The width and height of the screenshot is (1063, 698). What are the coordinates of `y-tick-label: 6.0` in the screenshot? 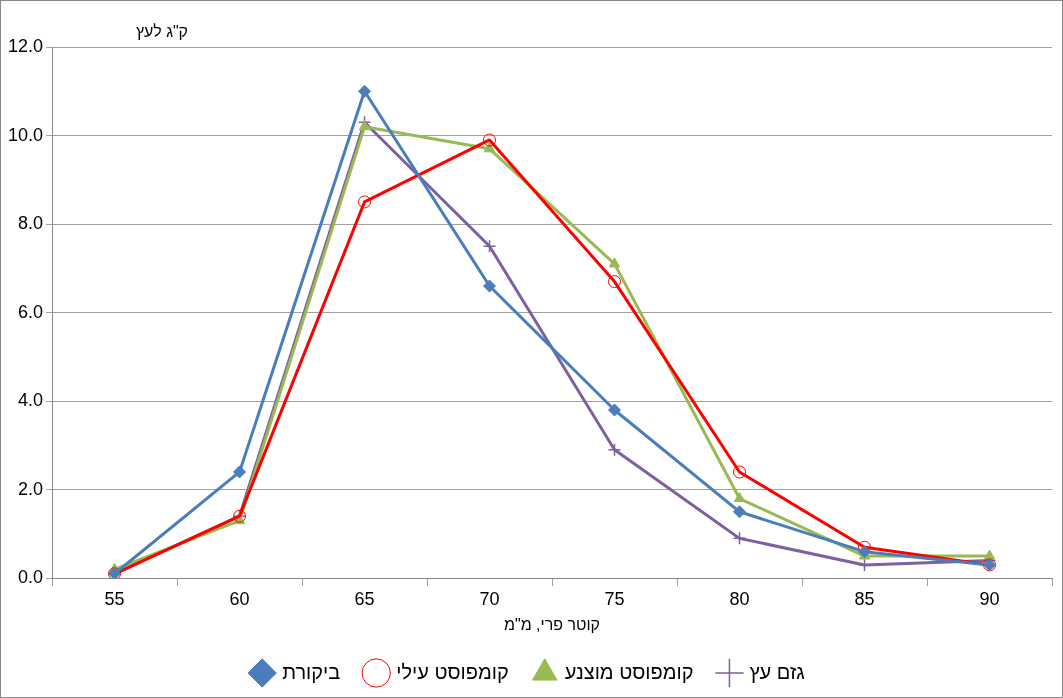 It's located at (31, 311).